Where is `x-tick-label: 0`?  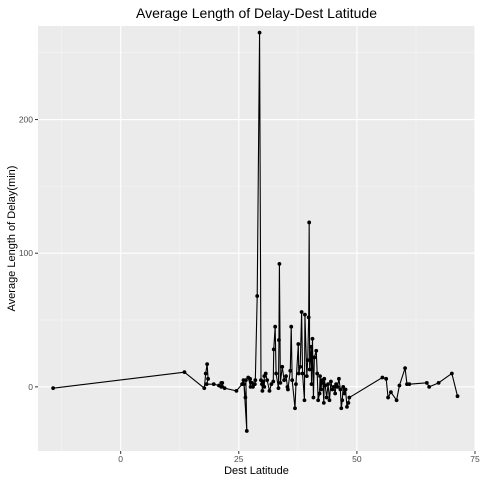
x-tick-label: 0 is located at coordinates (120, 459).